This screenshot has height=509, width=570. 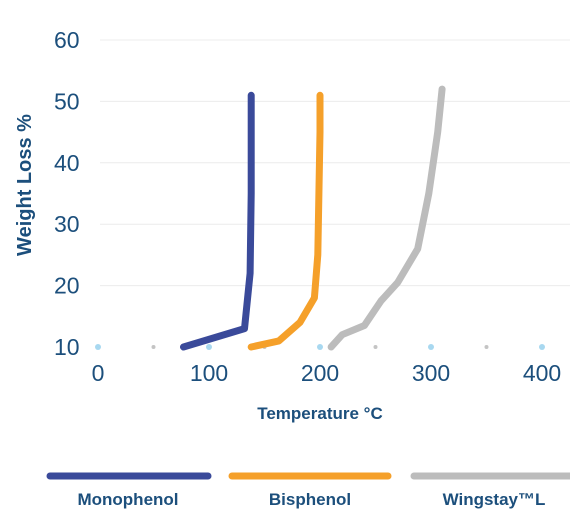 What do you see at coordinates (67, 347) in the screenshot?
I see `y-tick-label: 10` at bounding box center [67, 347].